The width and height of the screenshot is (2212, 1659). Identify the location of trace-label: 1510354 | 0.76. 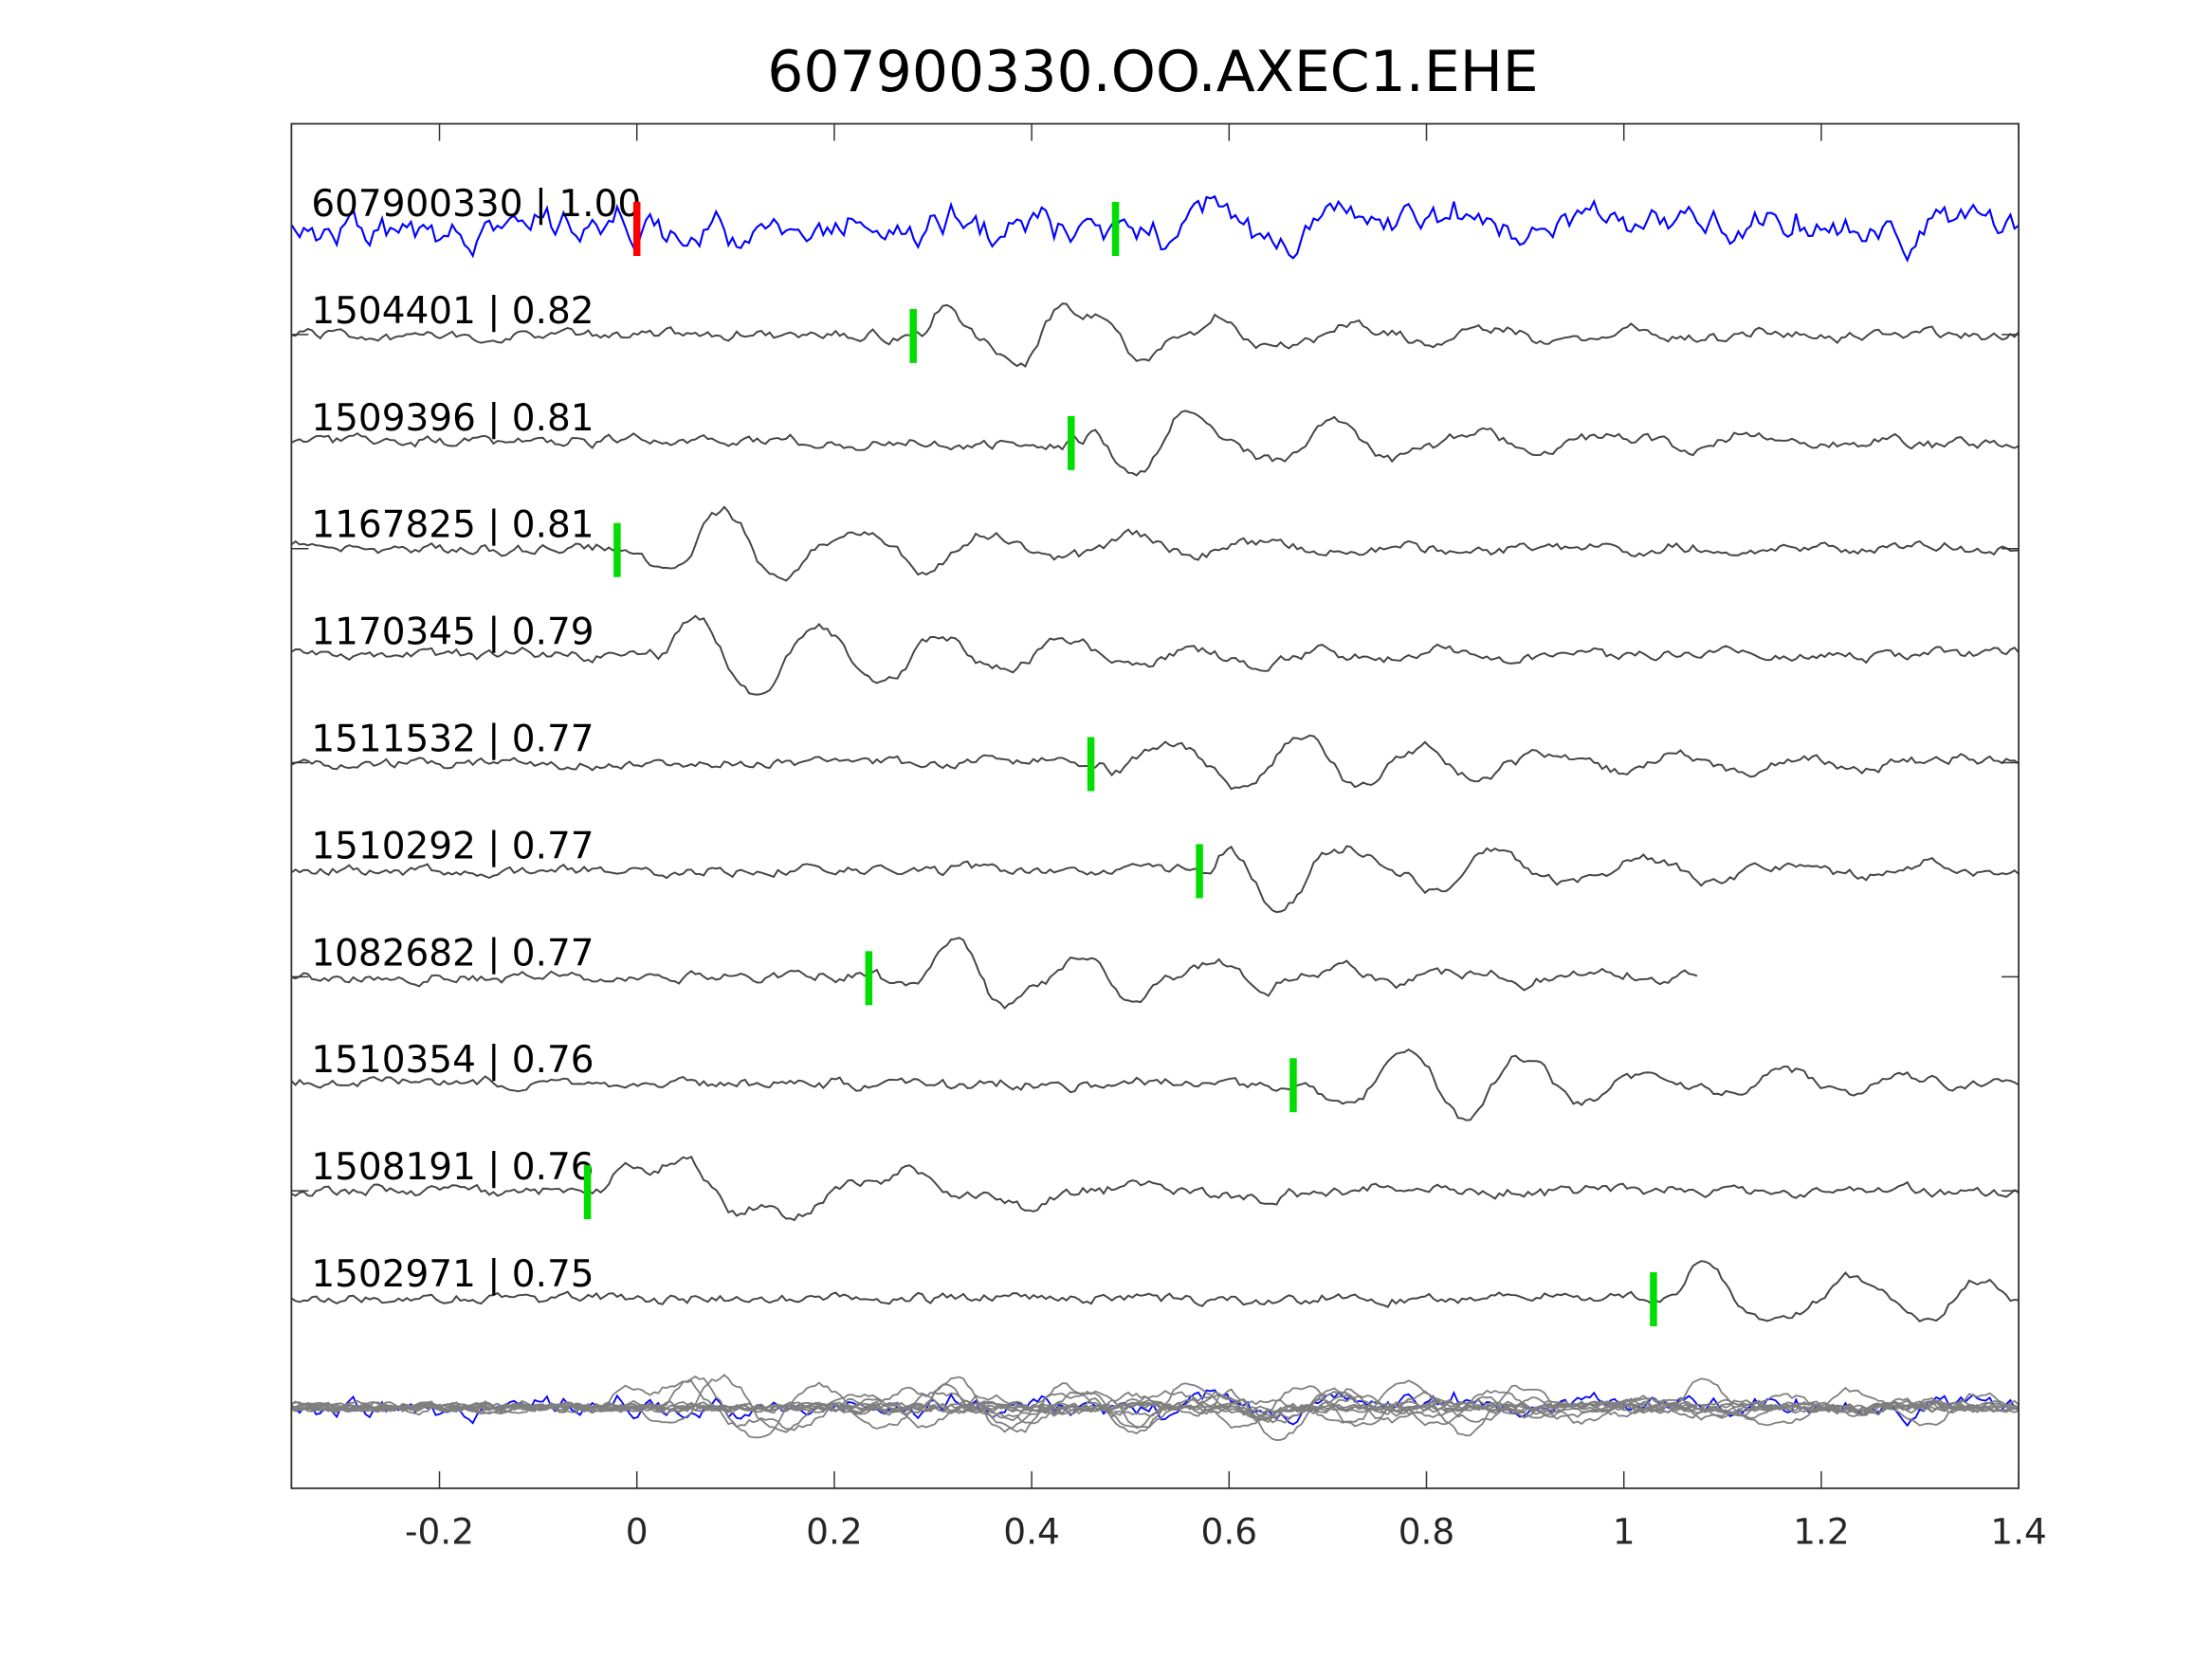
(452, 1060).